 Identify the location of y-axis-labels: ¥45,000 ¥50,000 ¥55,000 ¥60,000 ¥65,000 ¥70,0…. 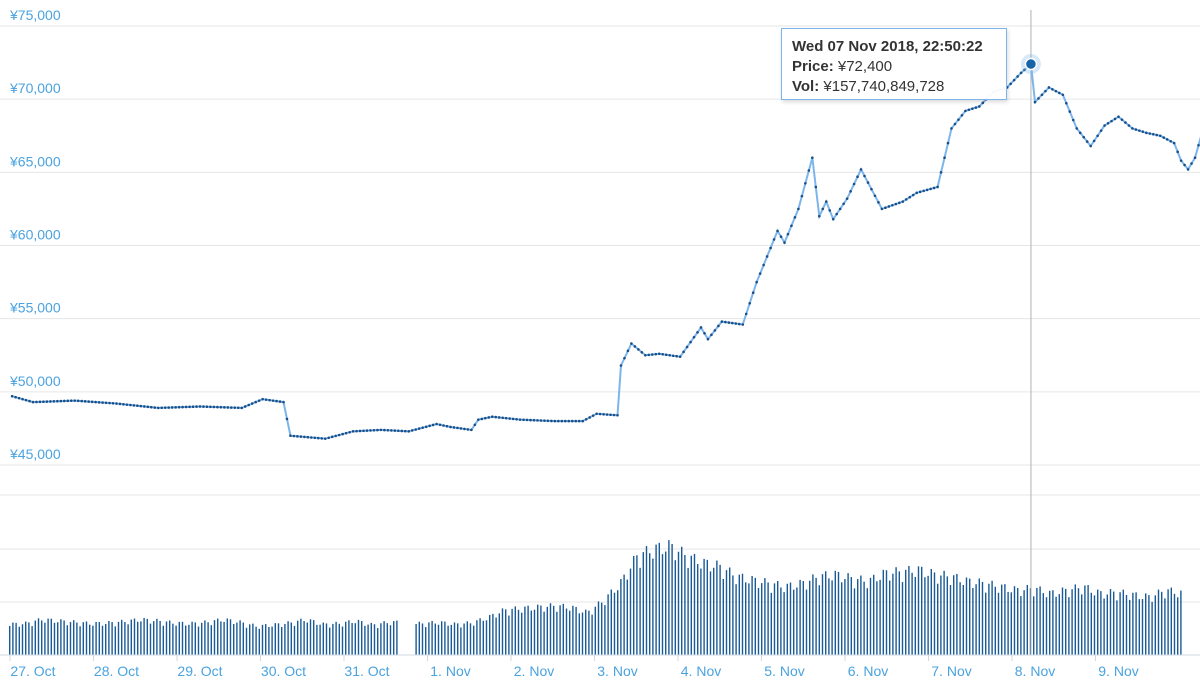
(35, 234).